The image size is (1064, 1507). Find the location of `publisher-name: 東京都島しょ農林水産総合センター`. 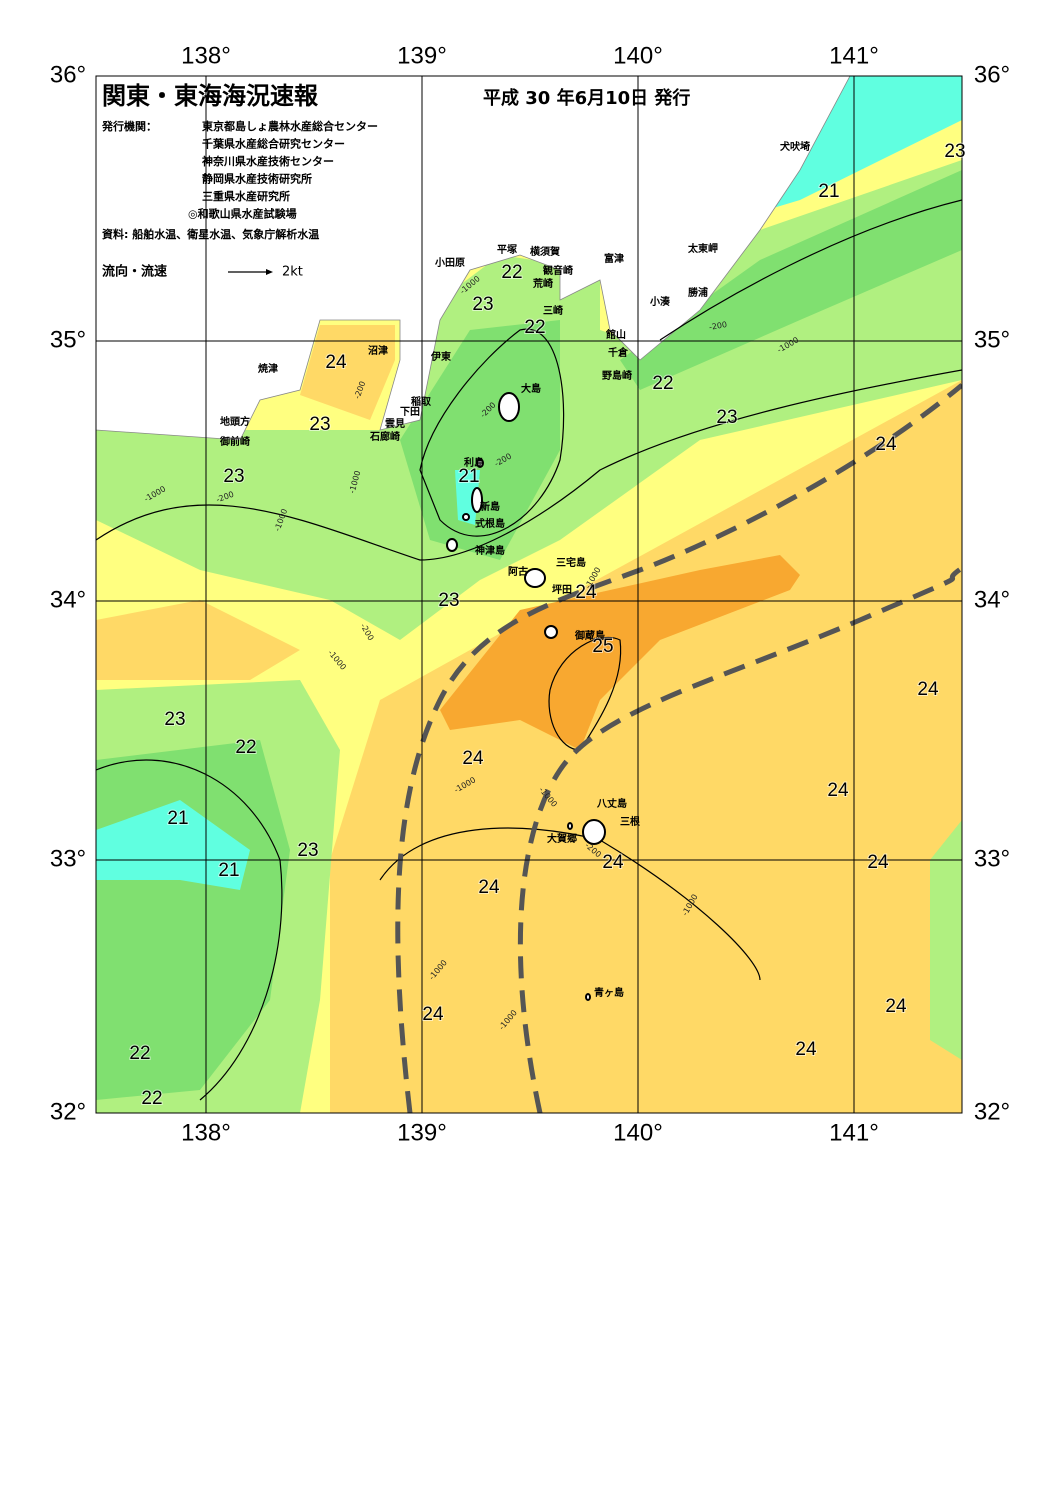

publisher-name: 東京都島しょ農林水産総合センター is located at coordinates (290, 126).